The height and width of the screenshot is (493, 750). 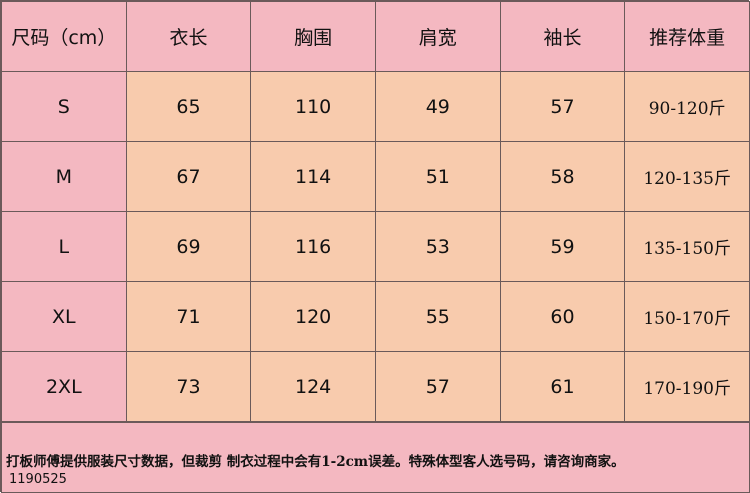 I want to click on table-row: M 67 114 51 58 120-135斤, so click(x=375, y=176).